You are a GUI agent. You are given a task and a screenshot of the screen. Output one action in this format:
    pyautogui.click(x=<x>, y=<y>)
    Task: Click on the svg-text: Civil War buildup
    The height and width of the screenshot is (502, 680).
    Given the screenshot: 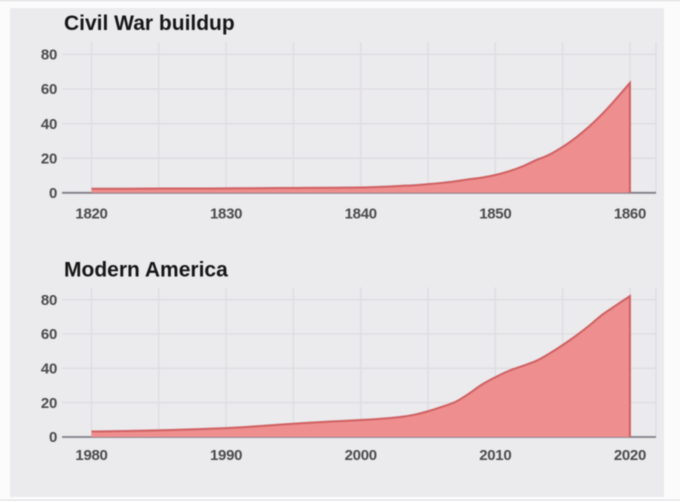 What is the action you would take?
    pyautogui.click(x=149, y=23)
    